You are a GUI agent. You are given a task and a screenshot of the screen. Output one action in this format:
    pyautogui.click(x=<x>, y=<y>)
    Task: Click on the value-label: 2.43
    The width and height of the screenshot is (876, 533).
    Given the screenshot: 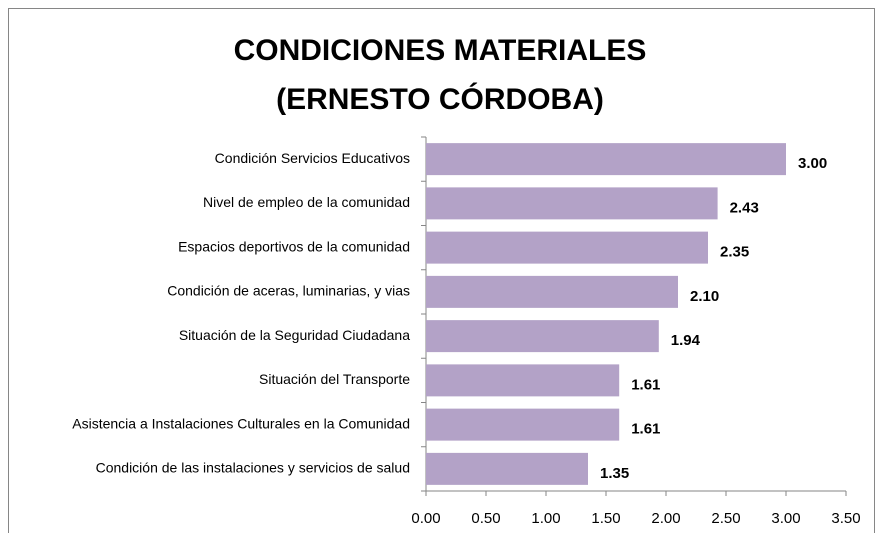 What is the action you would take?
    pyautogui.click(x=744, y=207)
    